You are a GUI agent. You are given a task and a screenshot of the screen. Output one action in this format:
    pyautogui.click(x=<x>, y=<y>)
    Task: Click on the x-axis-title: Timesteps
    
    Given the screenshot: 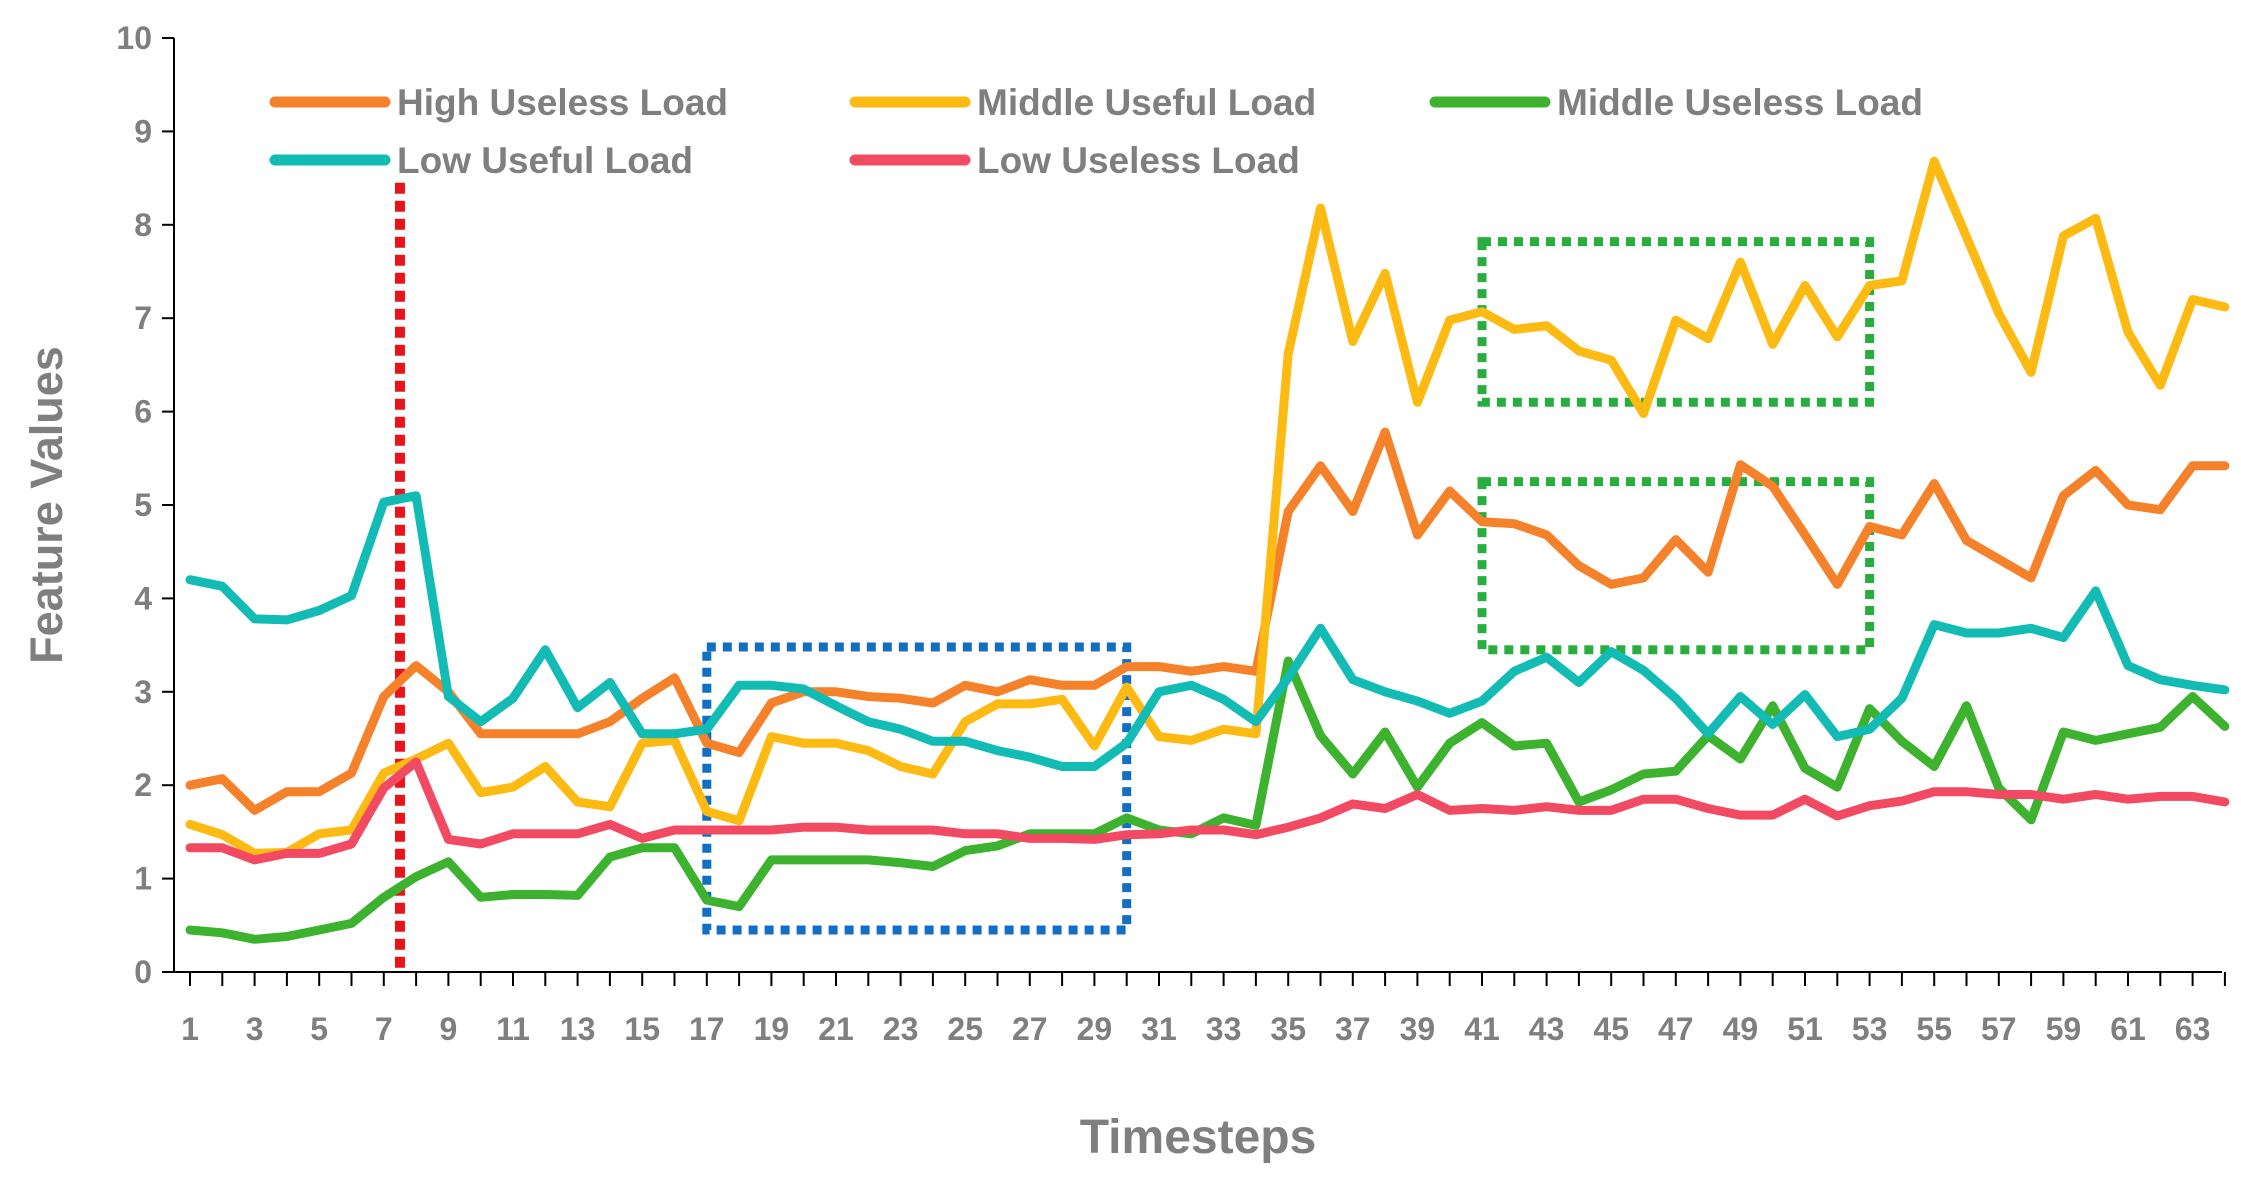 What is the action you would take?
    pyautogui.click(x=1198, y=1137)
    